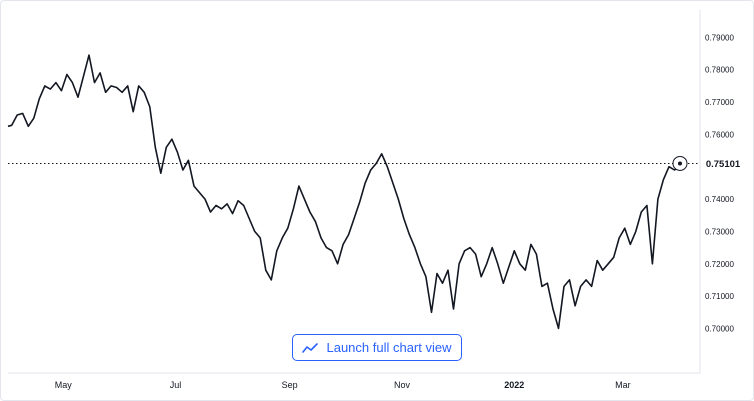 This screenshot has width=754, height=401. I want to click on last-point-dot, so click(680, 163).